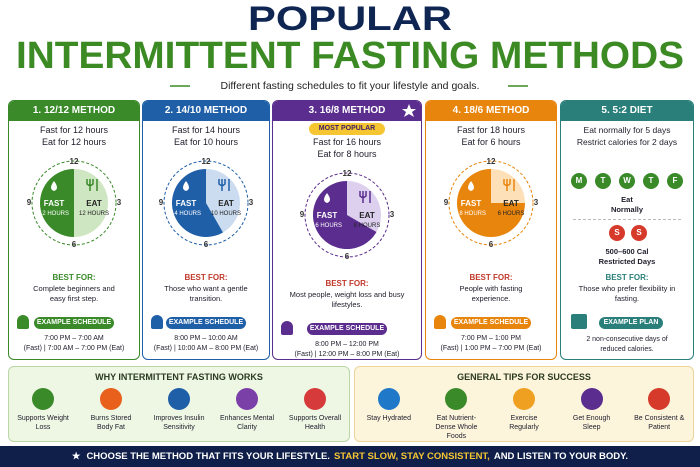 Image resolution: width=700 pixels, height=467 pixels. I want to click on tips-title: GENERAL TIPS FOR SUCCESS, so click(524, 377).